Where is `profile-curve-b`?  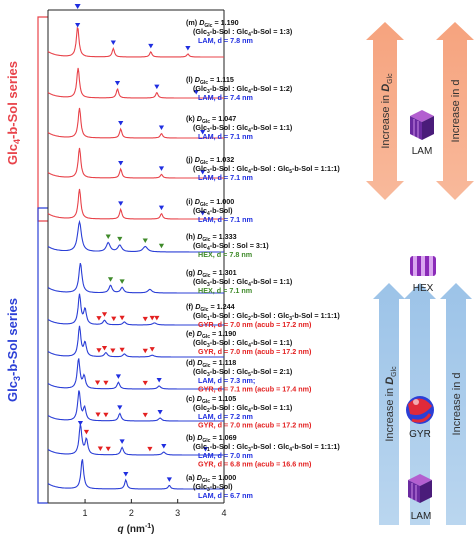
profile-curve-b is located at coordinates (135, 440).